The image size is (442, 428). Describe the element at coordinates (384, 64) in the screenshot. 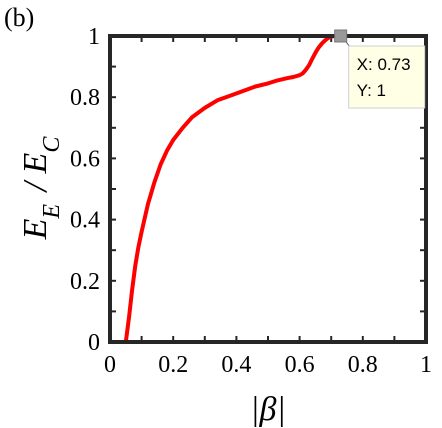

I see `datatip-x-text: X: 0.73` at that location.